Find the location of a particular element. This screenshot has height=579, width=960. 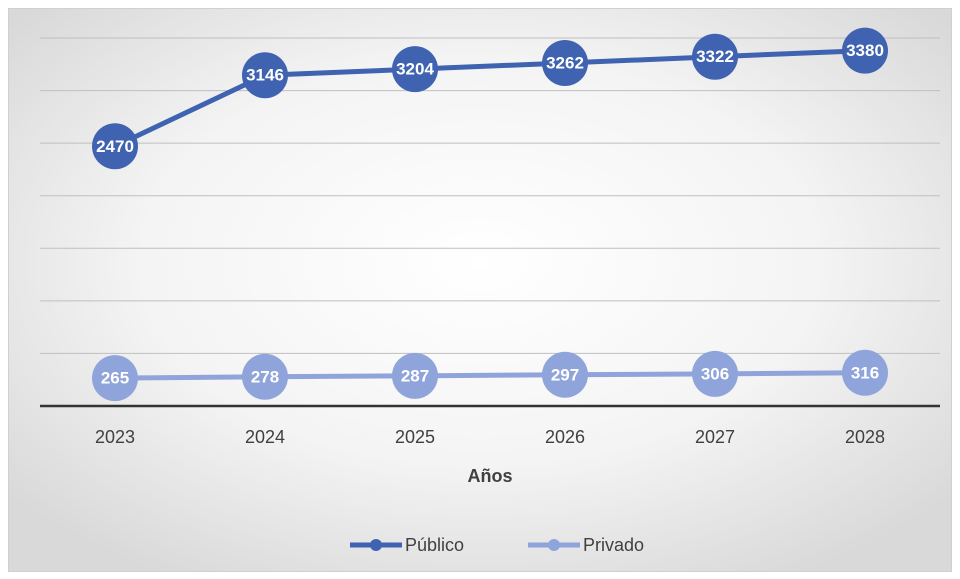

data-label: 306 is located at coordinates (715, 373).